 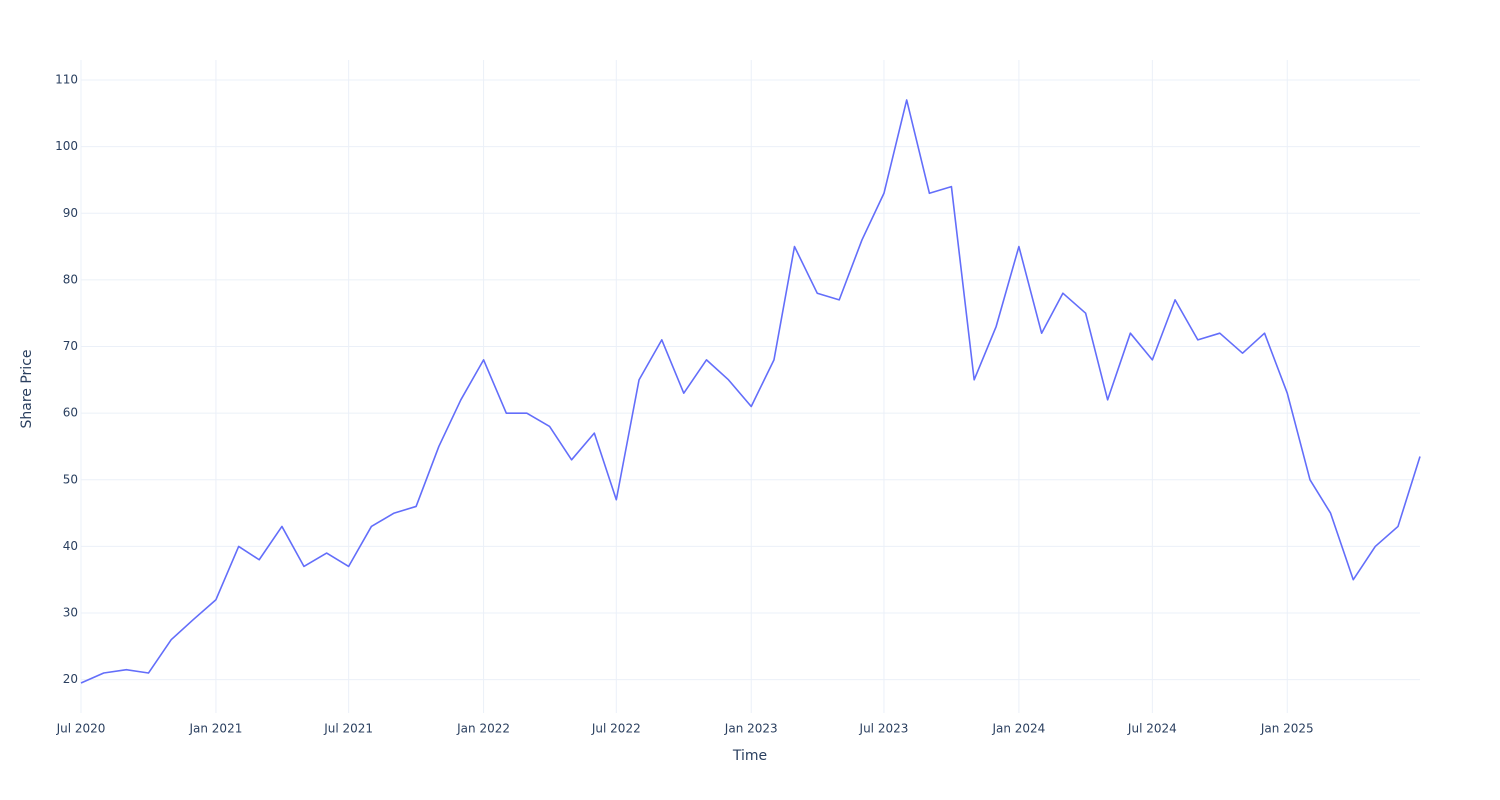 What do you see at coordinates (751, 729) in the screenshot?
I see `x-tick-label: Jan 2023` at bounding box center [751, 729].